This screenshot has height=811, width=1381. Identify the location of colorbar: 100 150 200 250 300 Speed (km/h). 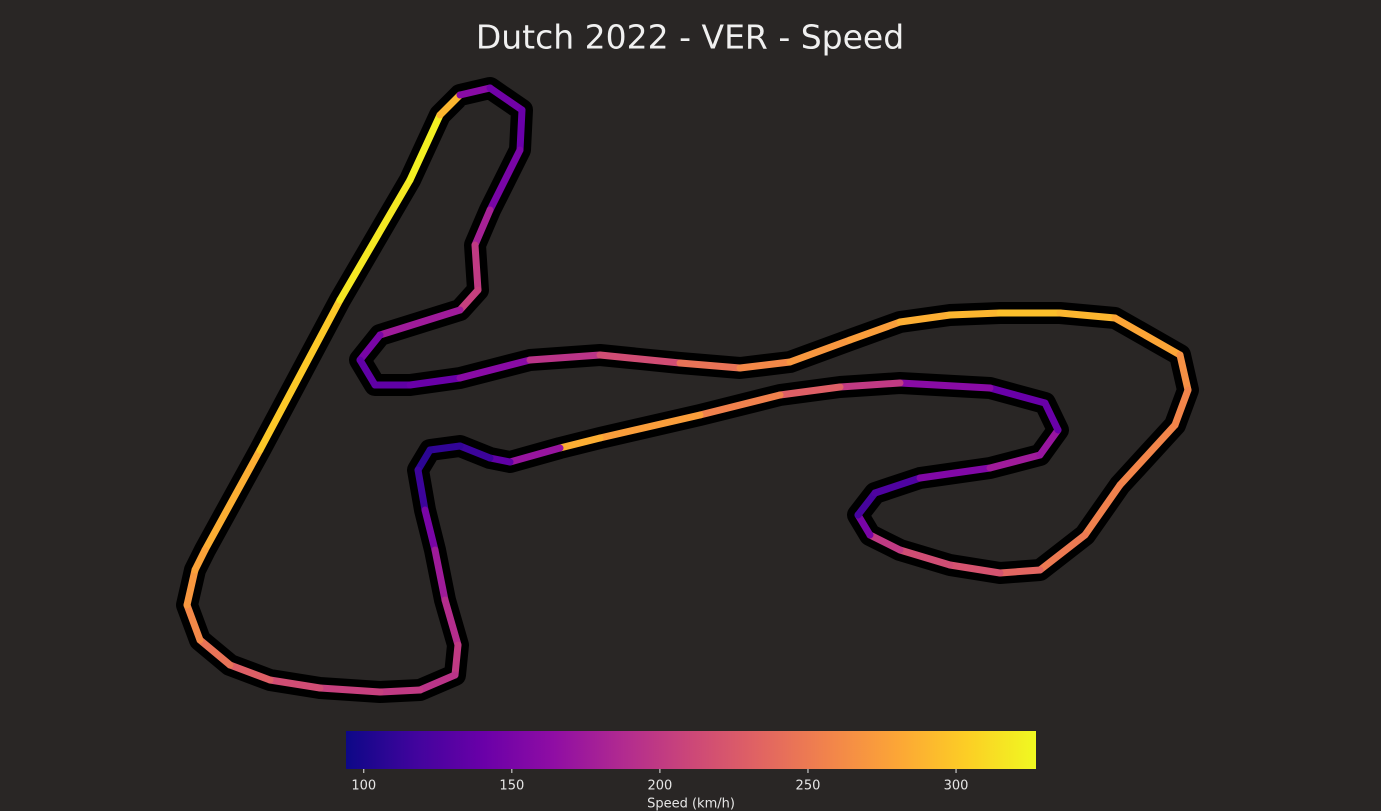
(691, 771).